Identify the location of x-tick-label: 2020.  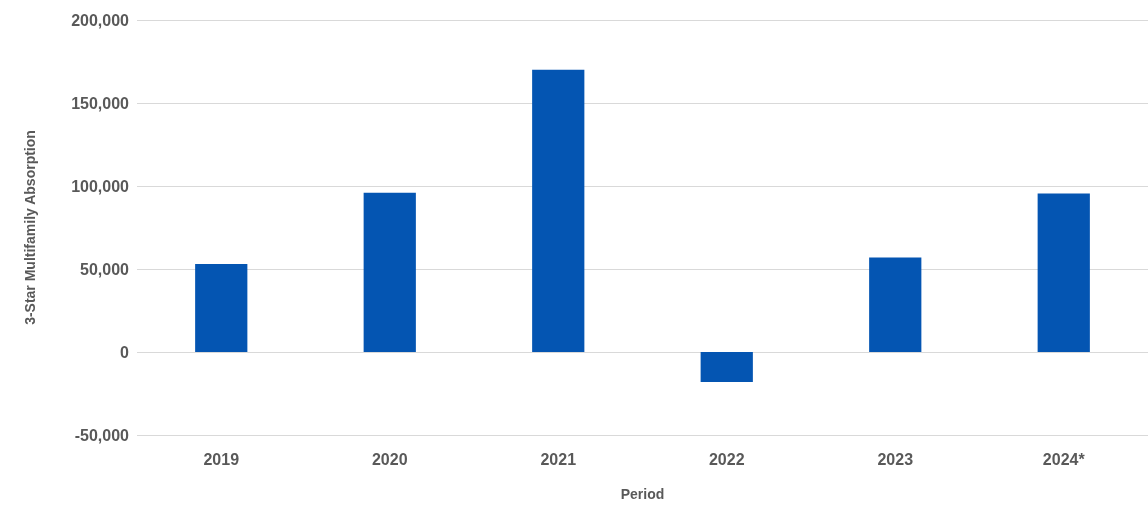
(389, 459).